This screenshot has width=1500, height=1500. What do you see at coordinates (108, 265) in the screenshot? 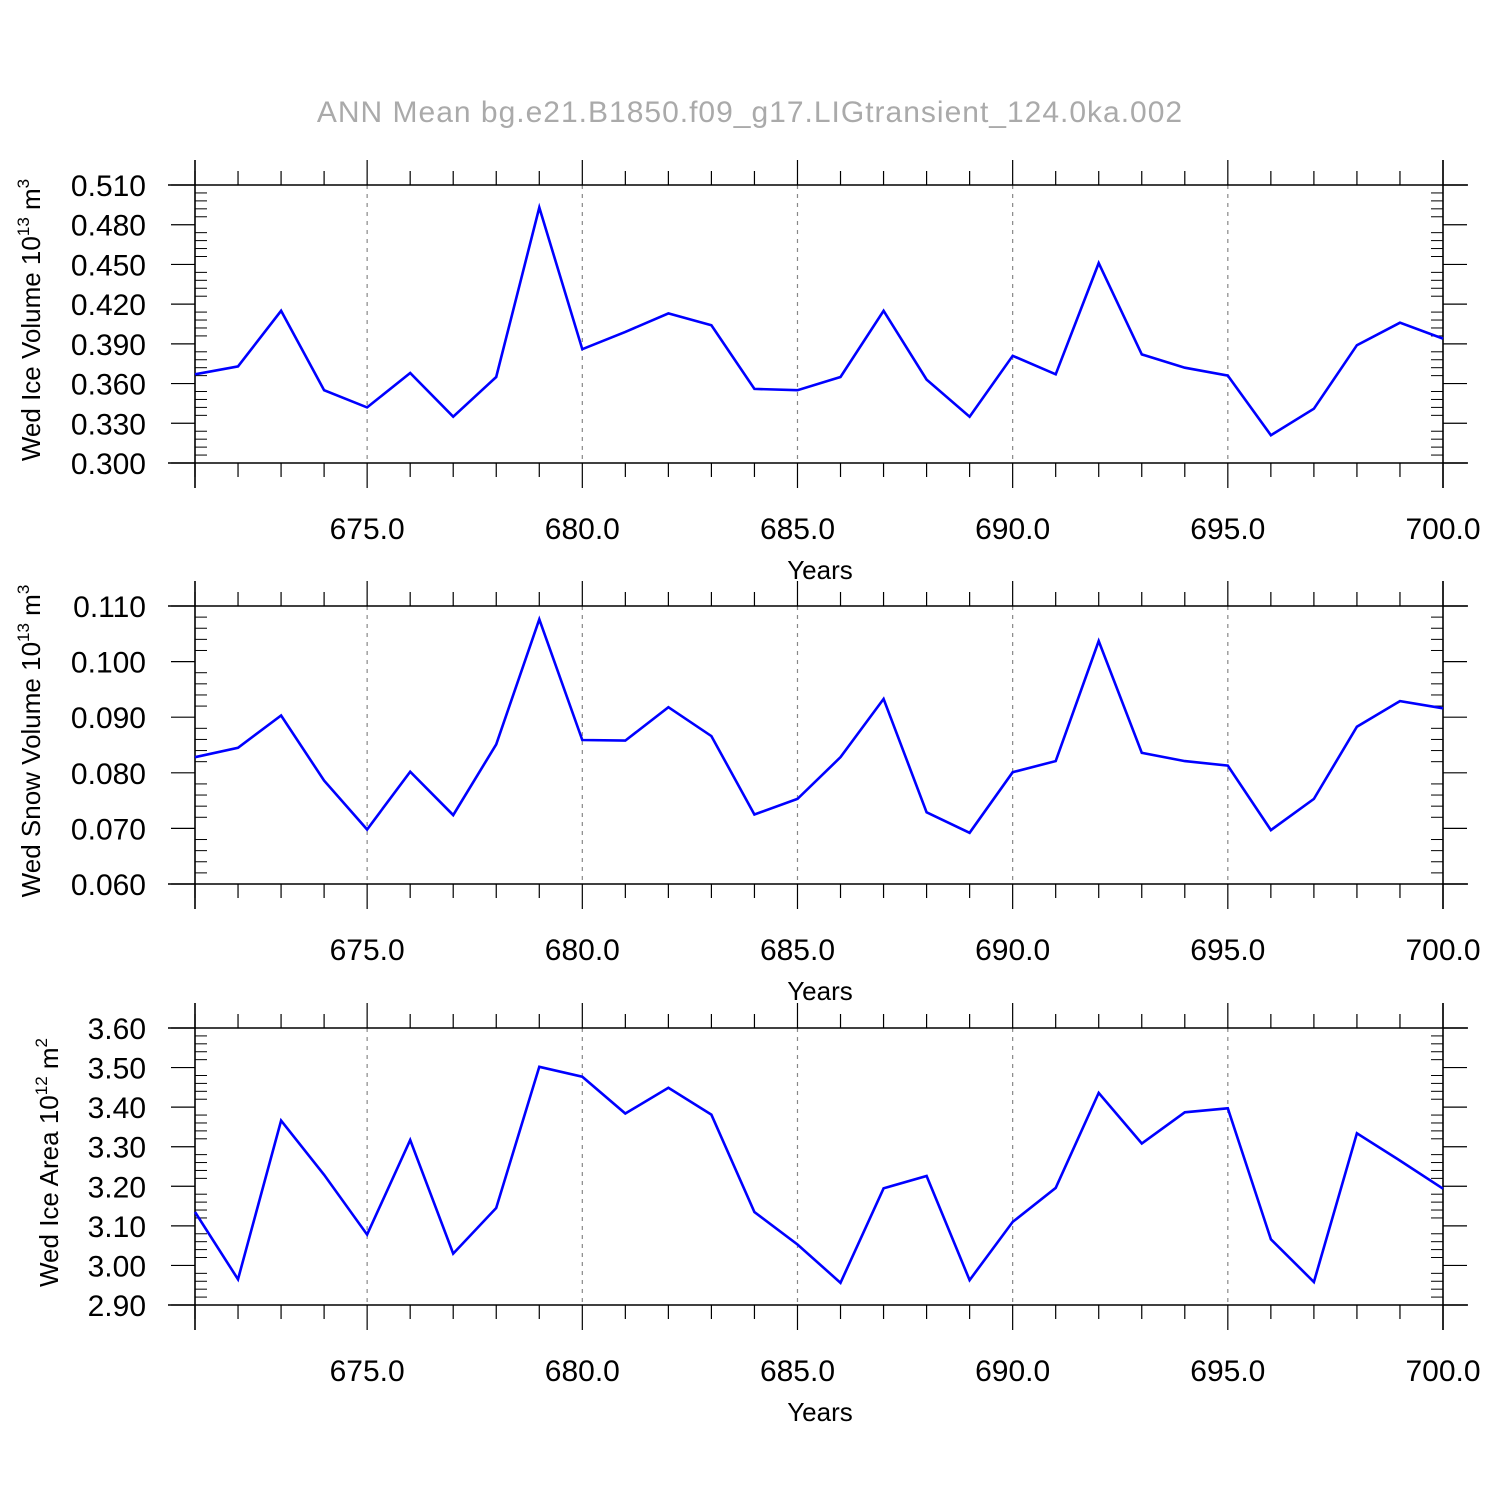
I see `y-tick-label: 0.450` at bounding box center [108, 265].